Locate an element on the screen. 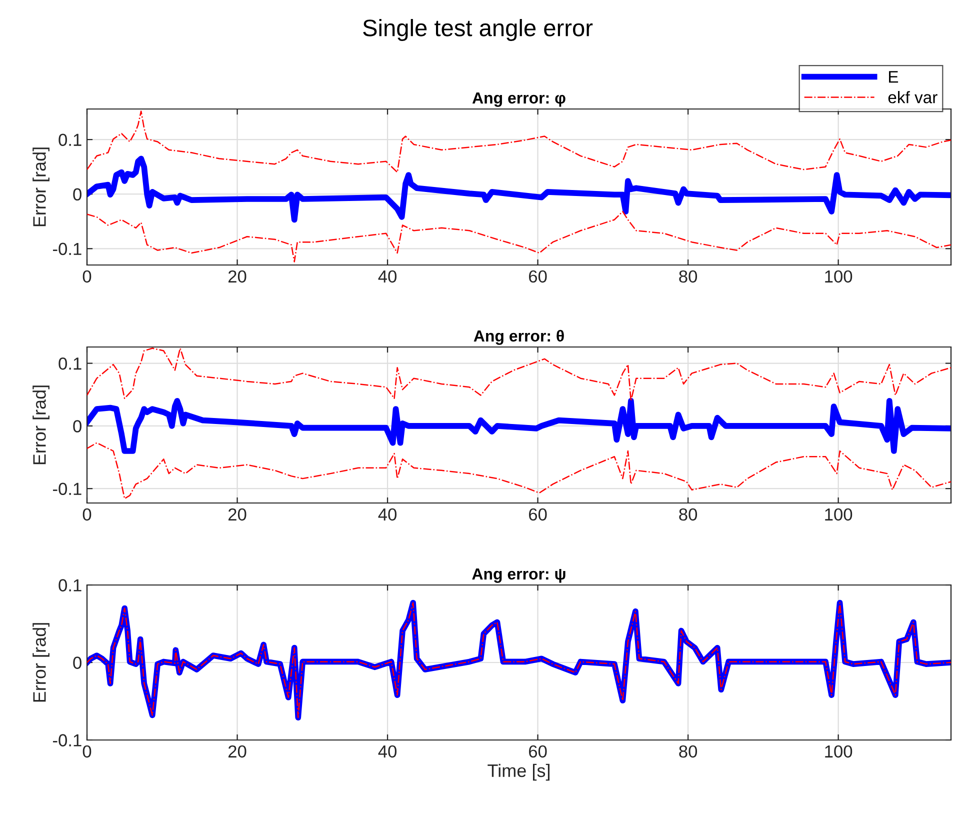 This screenshot has width=955, height=813. chart-subtitle: Ang error: ψ is located at coordinates (519, 575).